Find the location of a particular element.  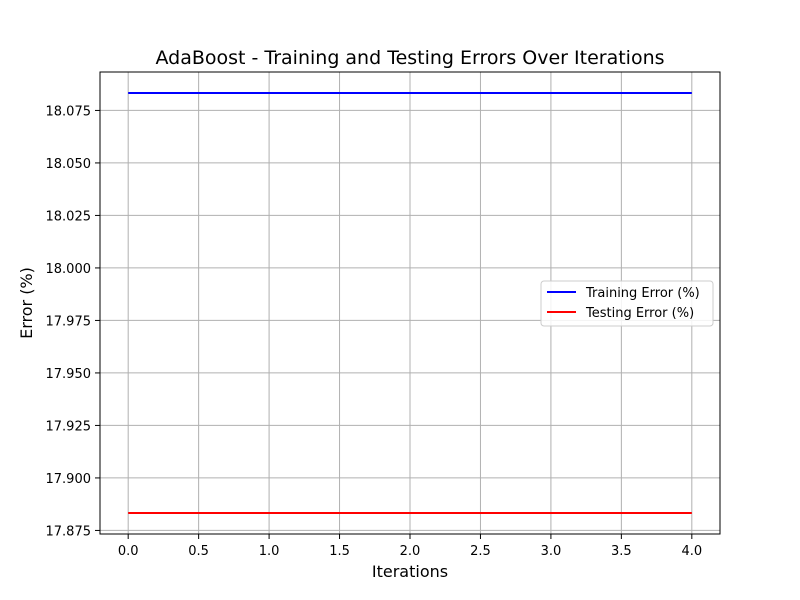

x-tick-label: 3.5 is located at coordinates (621, 551).